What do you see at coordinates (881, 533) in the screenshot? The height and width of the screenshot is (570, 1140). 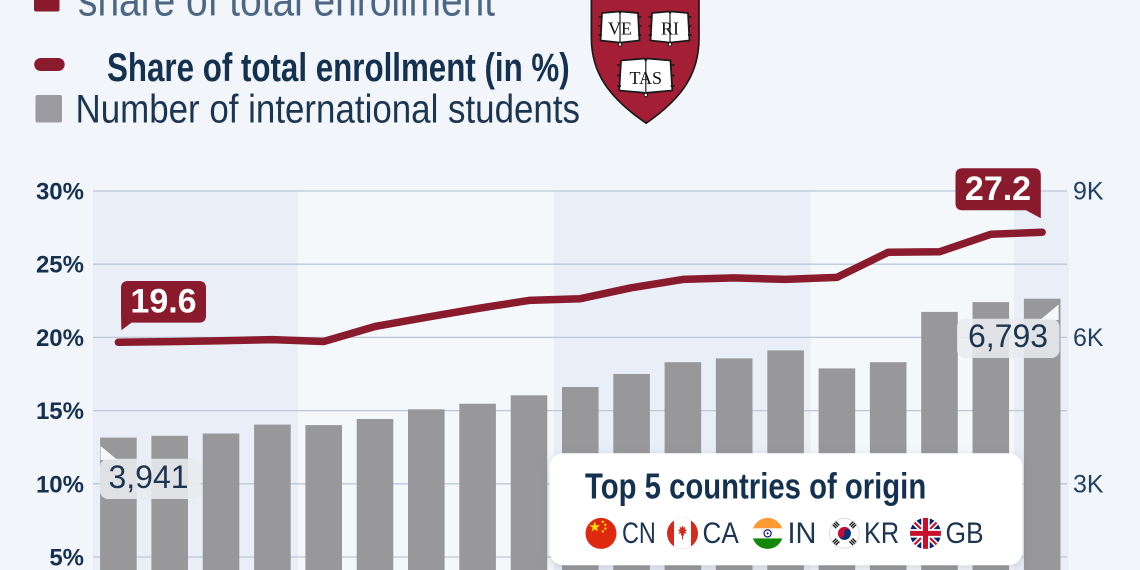 I see `svg-text: KR` at bounding box center [881, 533].